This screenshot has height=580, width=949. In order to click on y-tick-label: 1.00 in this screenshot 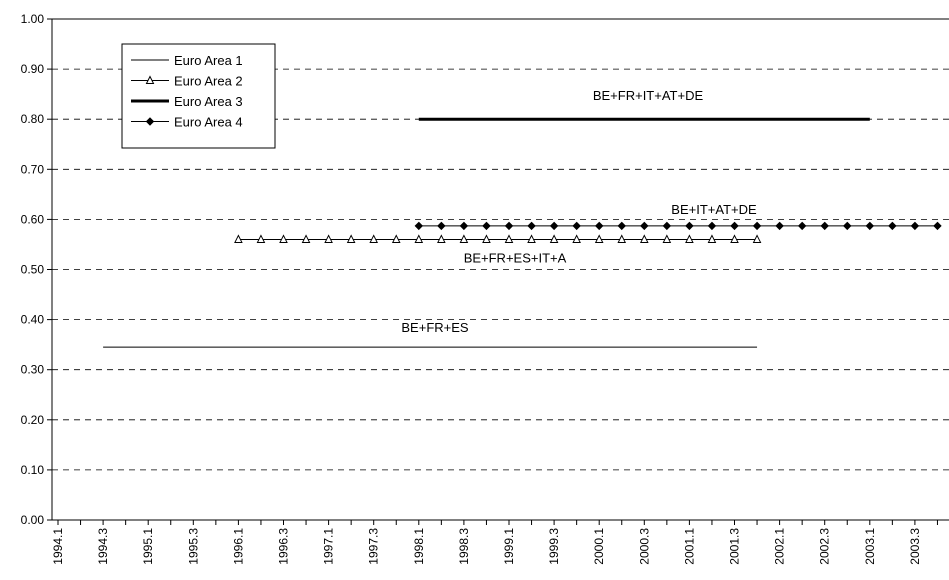, I will do `click(33, 19)`.